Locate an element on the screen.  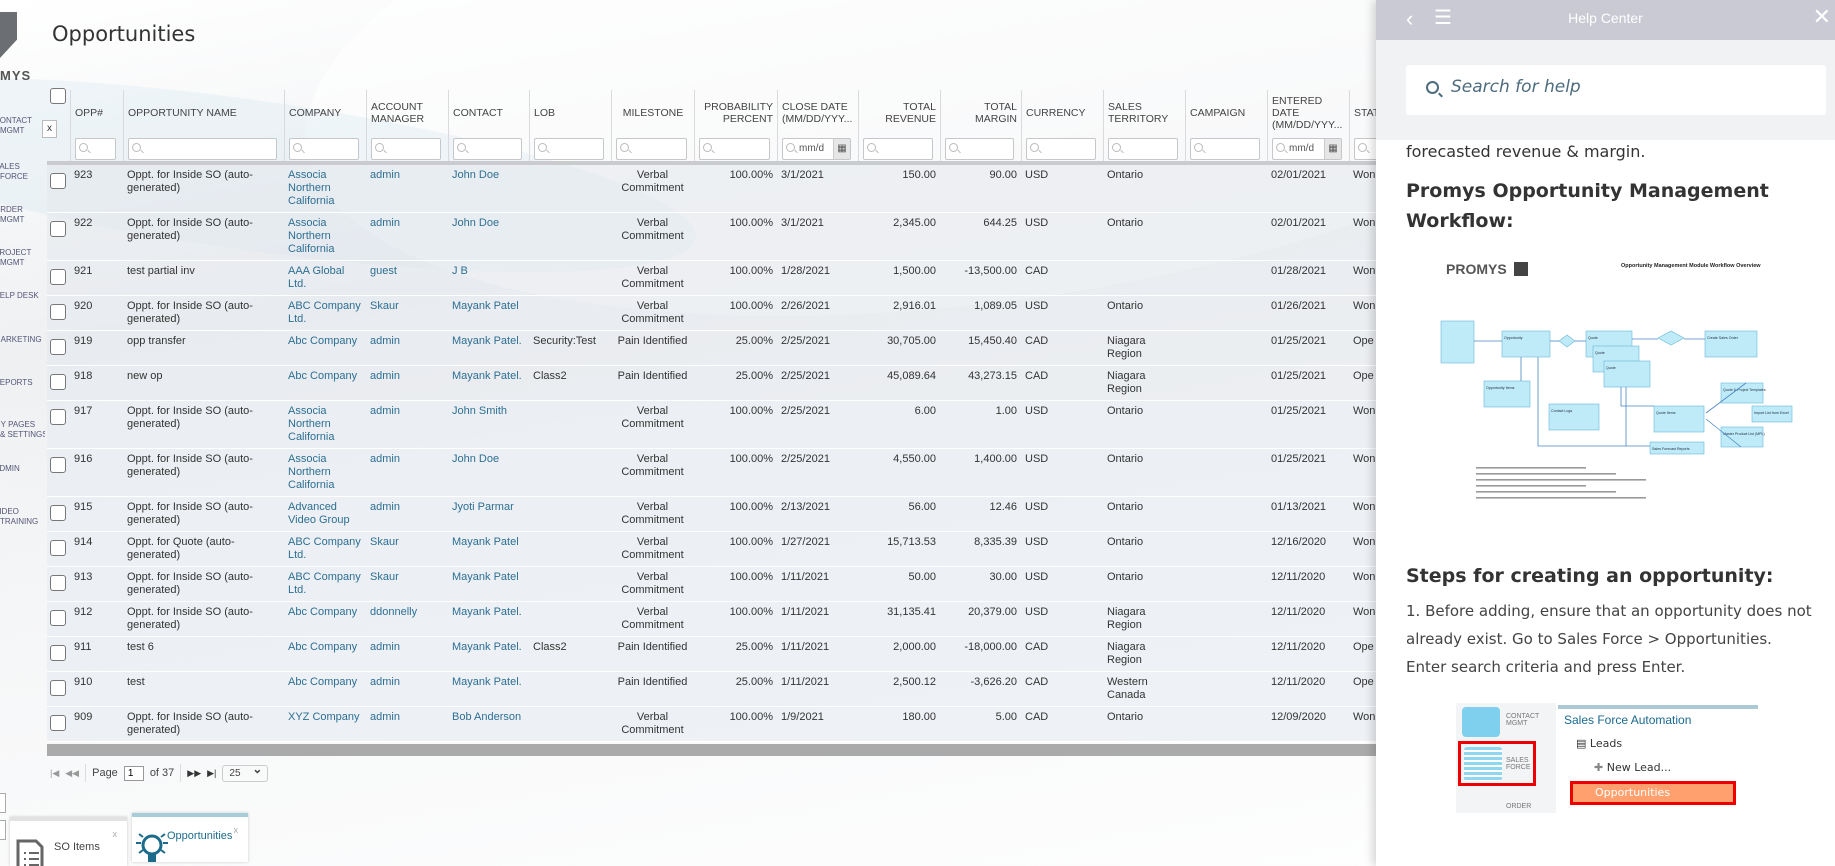
column-header-territory: SALES TERRITORY is located at coordinates (1144, 127).